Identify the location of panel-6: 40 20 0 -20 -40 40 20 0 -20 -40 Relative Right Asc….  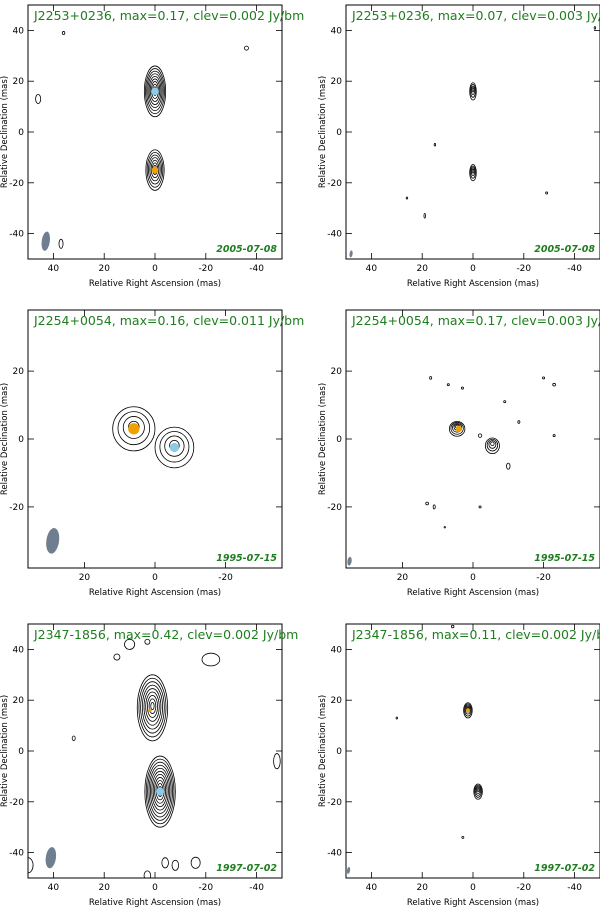
(459, 765).